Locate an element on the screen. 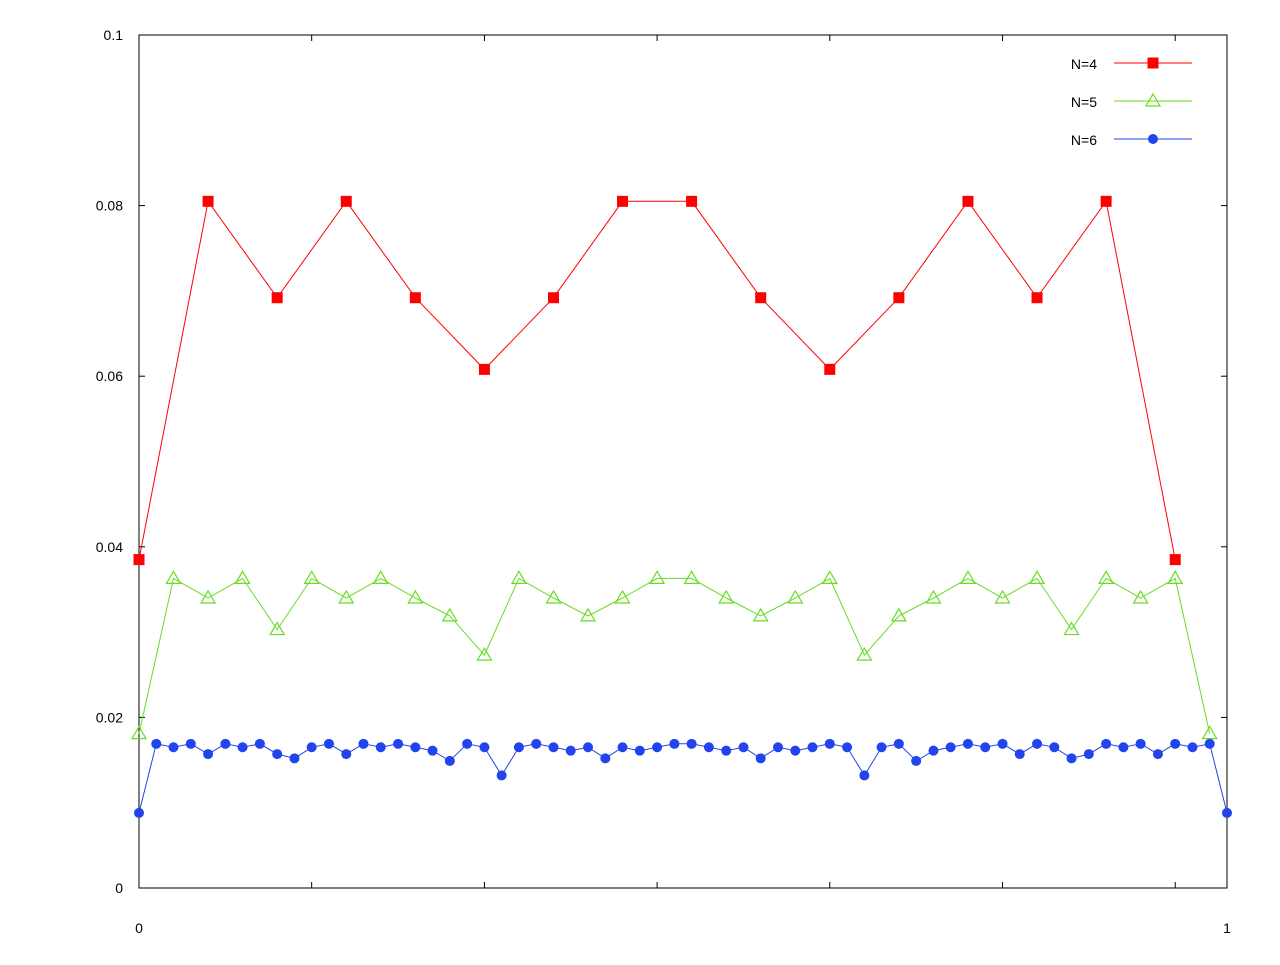 The image size is (1280, 965). x-tick-label: 1 is located at coordinates (1227, 928).